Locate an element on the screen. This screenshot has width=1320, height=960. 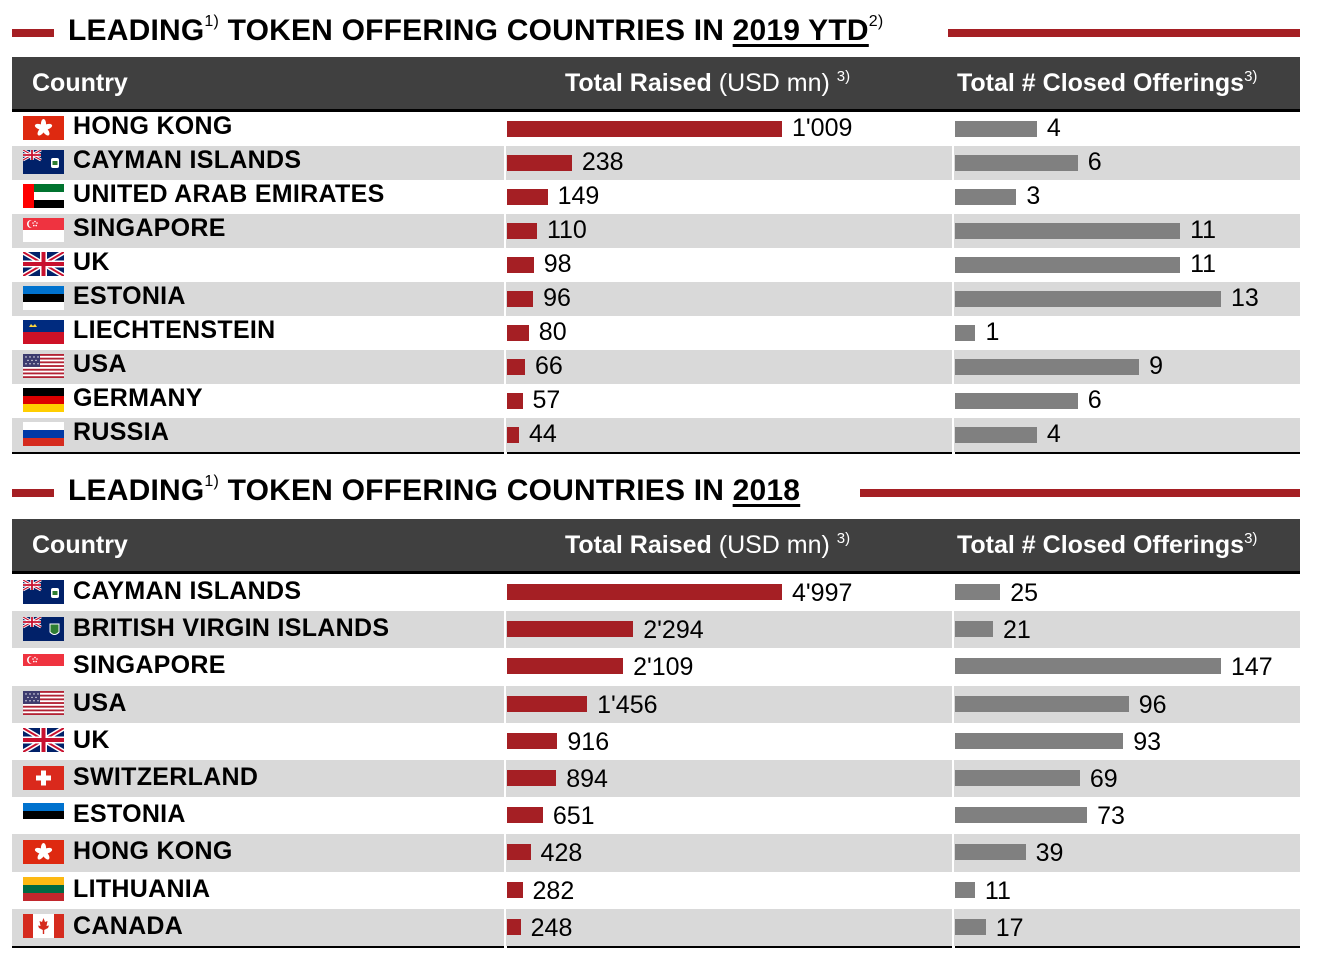
table-row: CAYMAN ISLANDS 4'997 25 is located at coordinates (656, 592).